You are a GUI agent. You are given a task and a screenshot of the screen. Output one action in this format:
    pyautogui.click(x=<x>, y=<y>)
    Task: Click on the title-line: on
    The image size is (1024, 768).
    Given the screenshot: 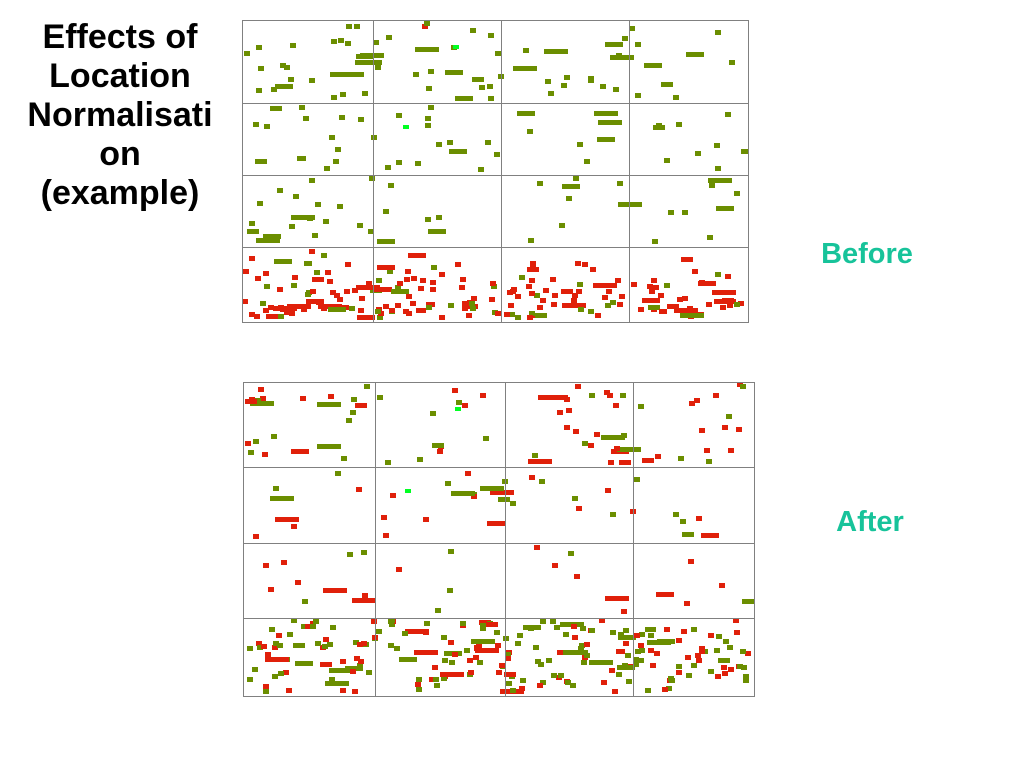 What is the action you would take?
    pyautogui.click(x=120, y=154)
    